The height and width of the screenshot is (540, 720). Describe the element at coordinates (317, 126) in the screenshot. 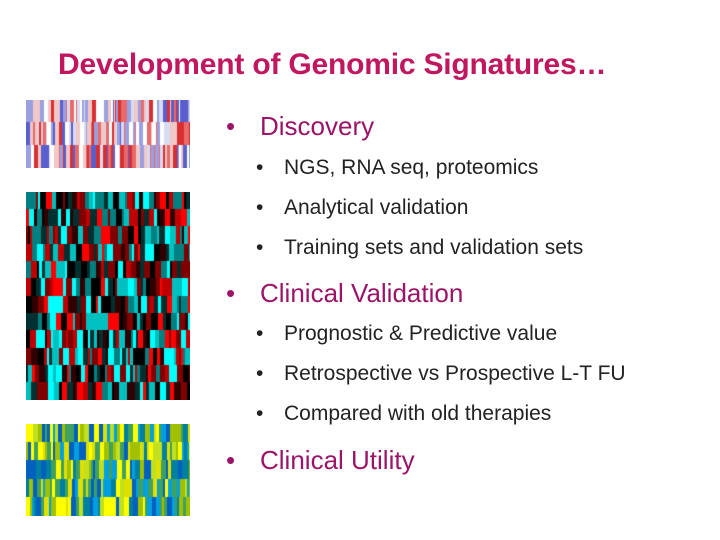

I see `heading-discovery: Discovery` at that location.